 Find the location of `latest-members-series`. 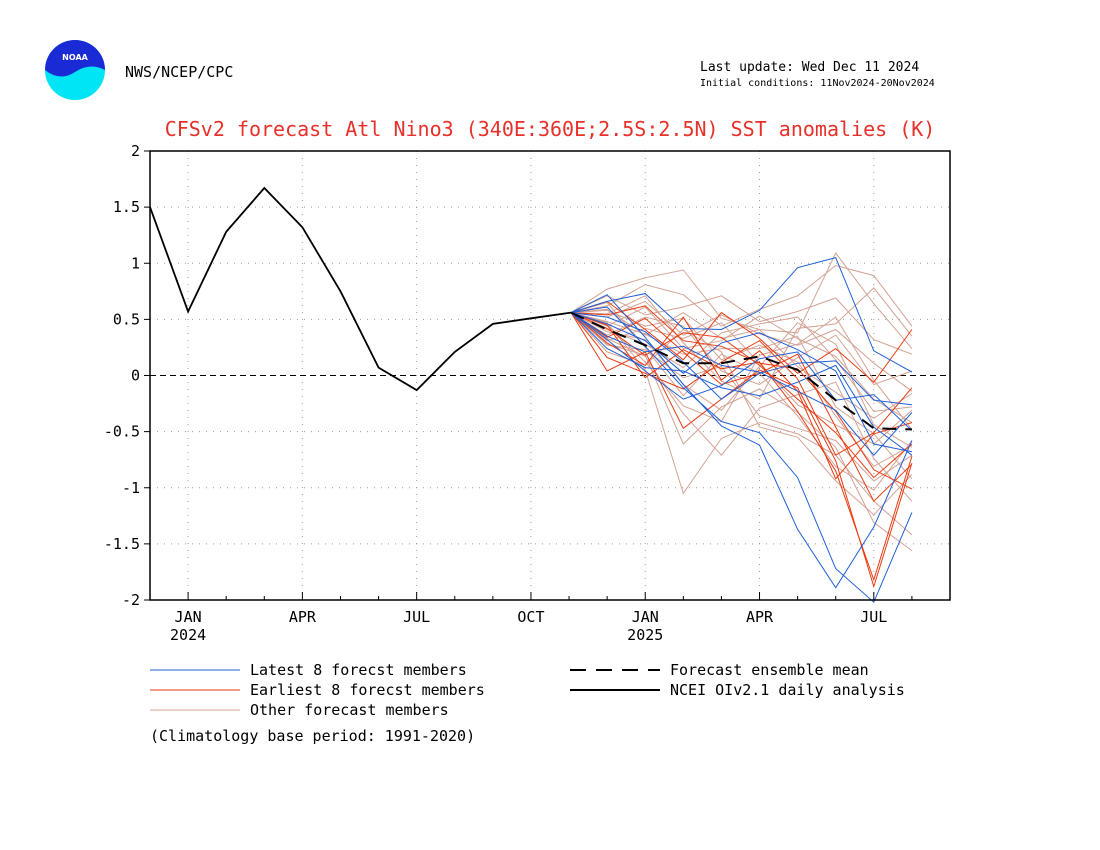

latest-members-series is located at coordinates (741, 430).